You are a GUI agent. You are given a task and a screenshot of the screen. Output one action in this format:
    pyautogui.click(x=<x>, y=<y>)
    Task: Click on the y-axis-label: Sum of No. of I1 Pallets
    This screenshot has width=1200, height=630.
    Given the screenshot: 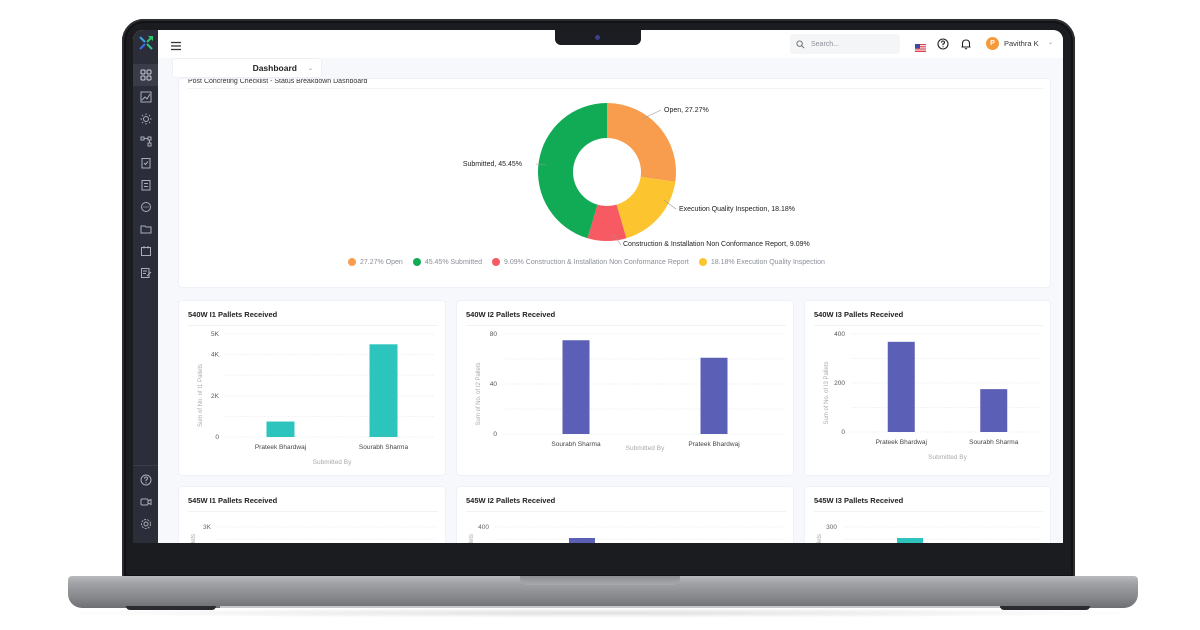 What is the action you would take?
    pyautogui.click(x=201, y=395)
    